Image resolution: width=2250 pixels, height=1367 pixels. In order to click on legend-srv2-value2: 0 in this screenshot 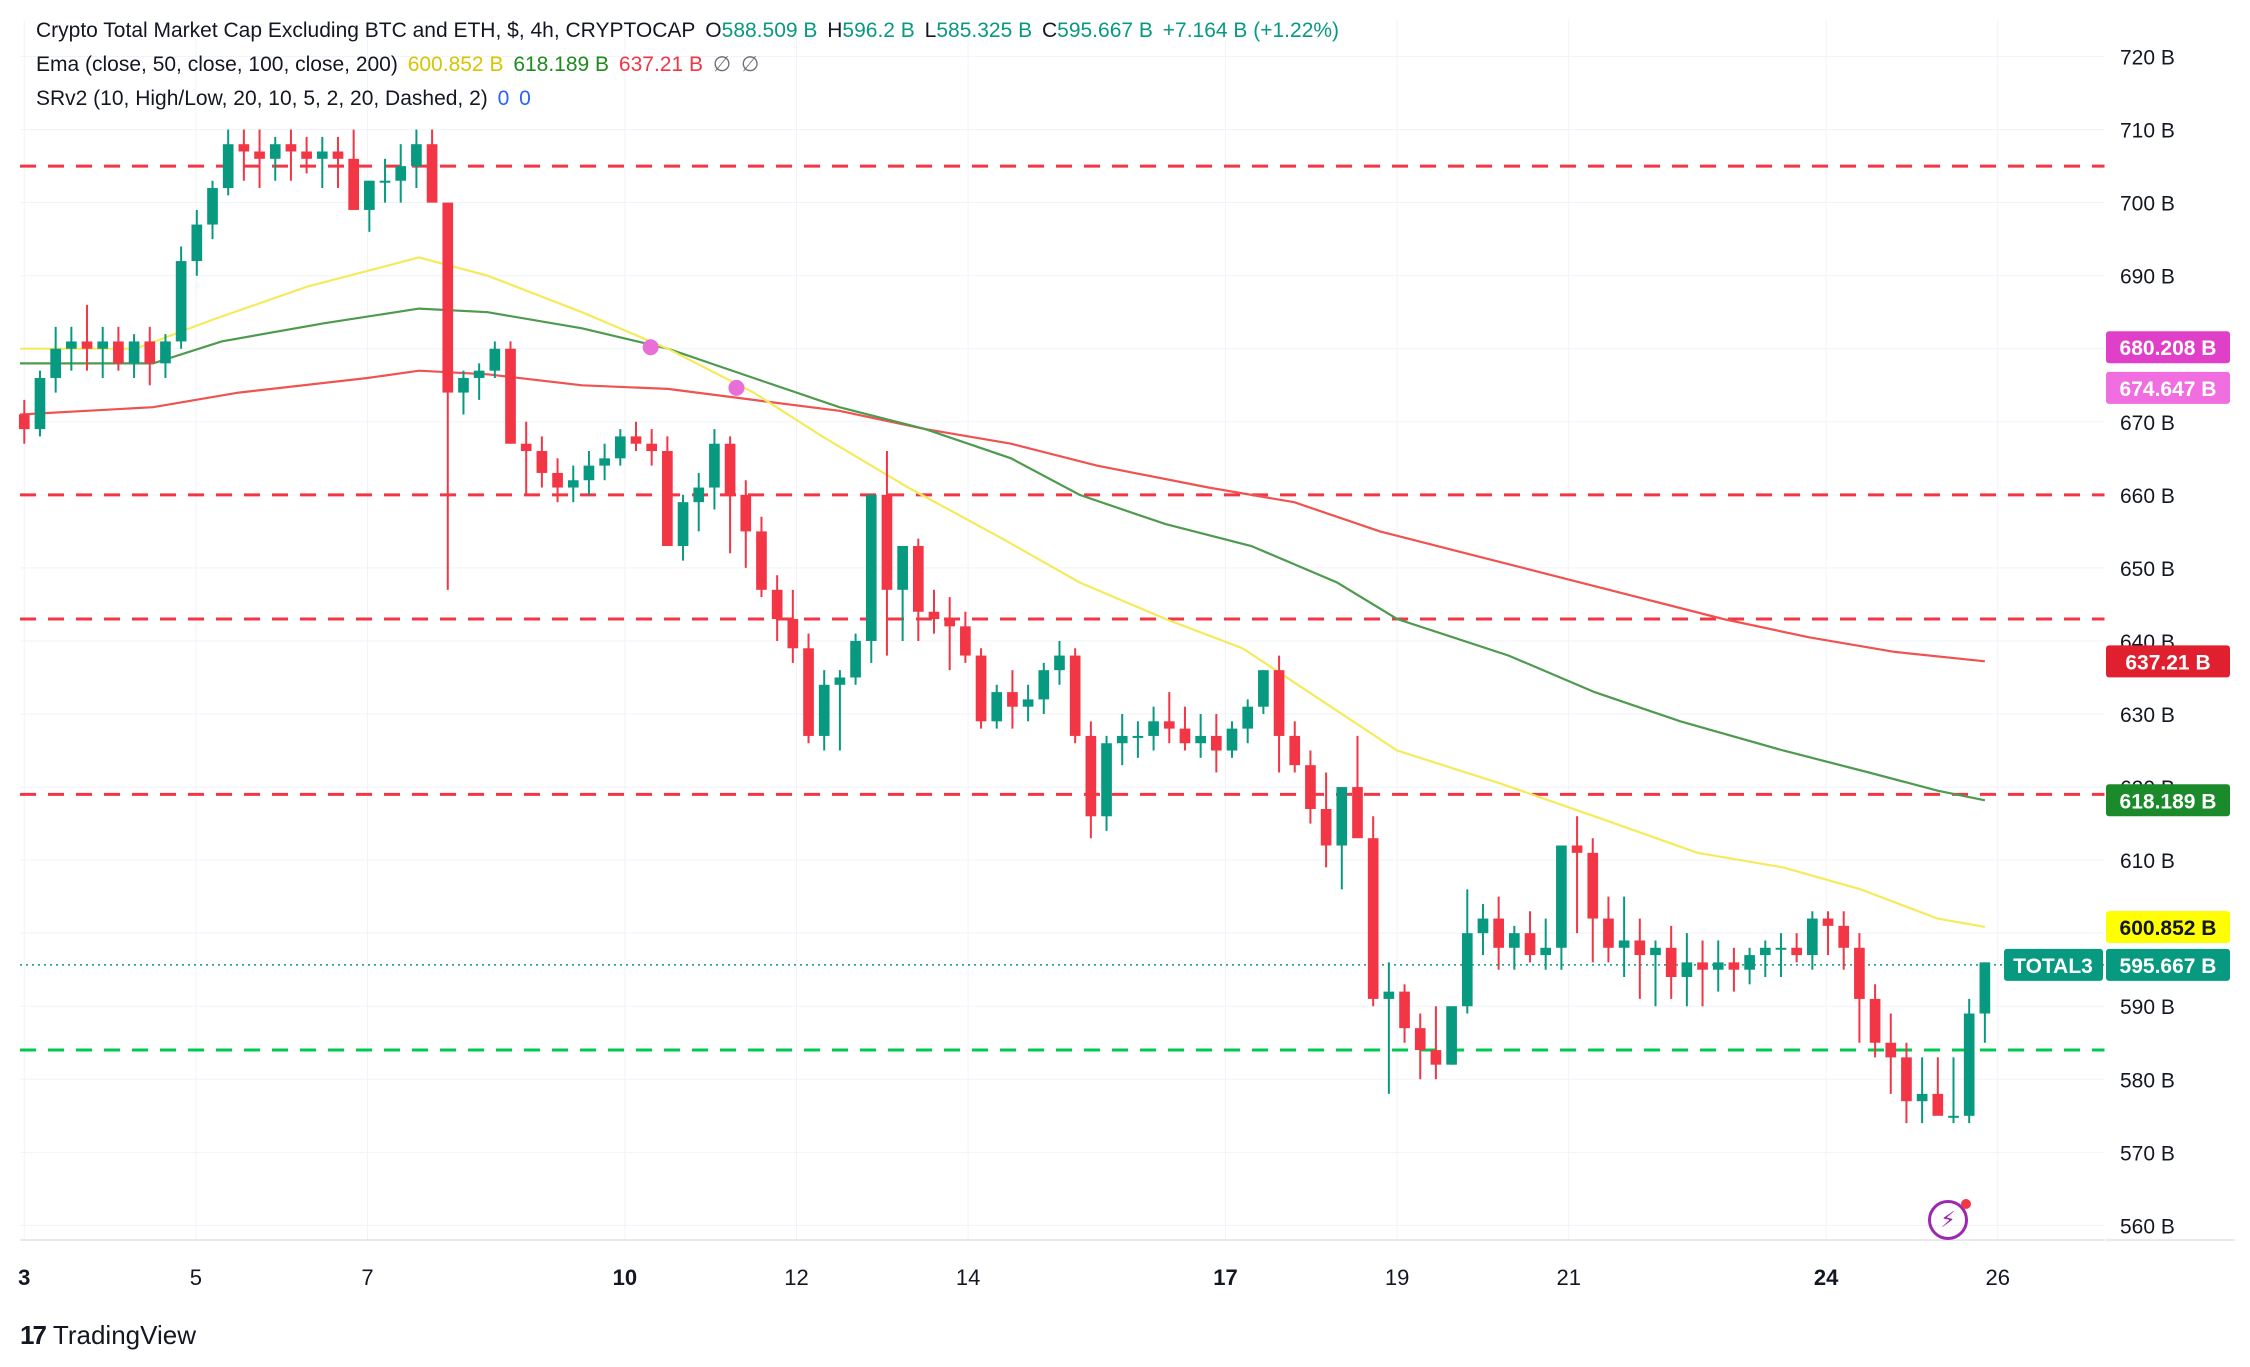, I will do `click(525, 98)`.